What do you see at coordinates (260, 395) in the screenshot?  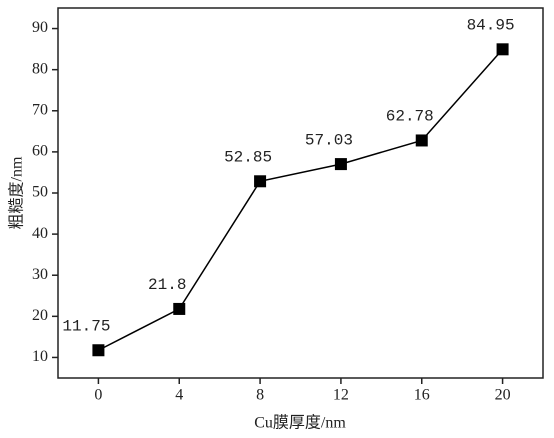 I see `x-tick-label: 8` at bounding box center [260, 395].